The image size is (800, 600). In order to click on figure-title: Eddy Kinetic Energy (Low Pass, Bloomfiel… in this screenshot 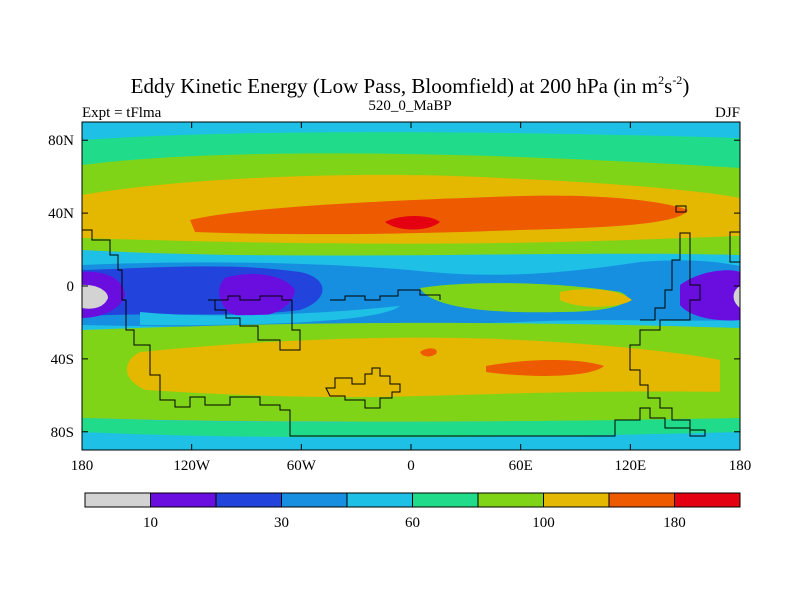, I will do `click(410, 85)`.